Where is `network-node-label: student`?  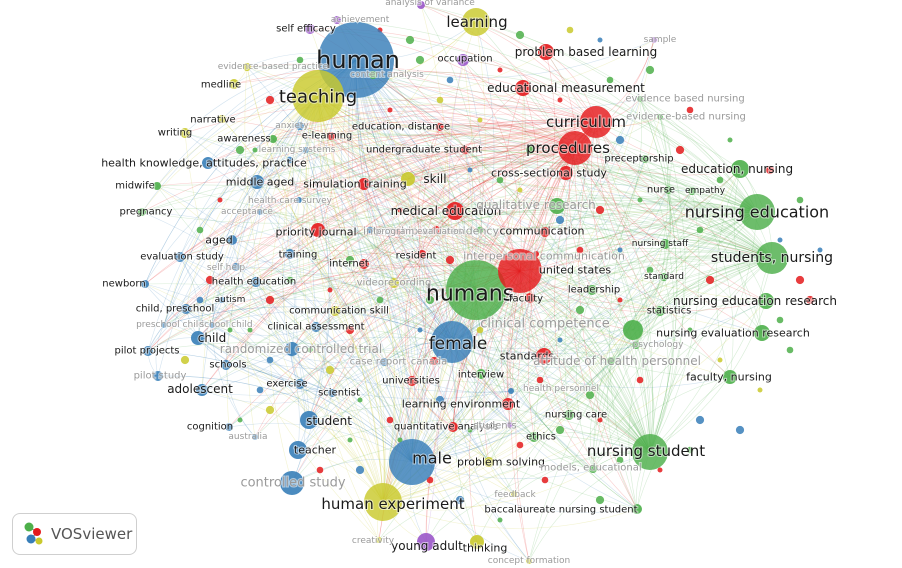 network-node-label: student is located at coordinates (329, 421).